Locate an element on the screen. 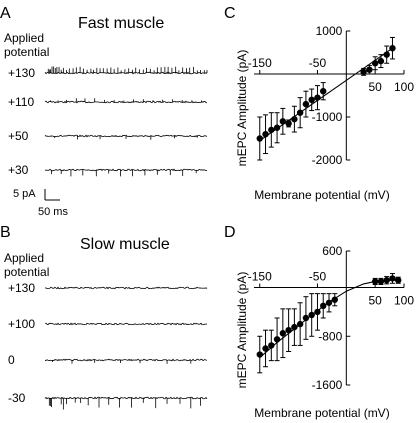  panel-d-letter: D is located at coordinates (230, 232).